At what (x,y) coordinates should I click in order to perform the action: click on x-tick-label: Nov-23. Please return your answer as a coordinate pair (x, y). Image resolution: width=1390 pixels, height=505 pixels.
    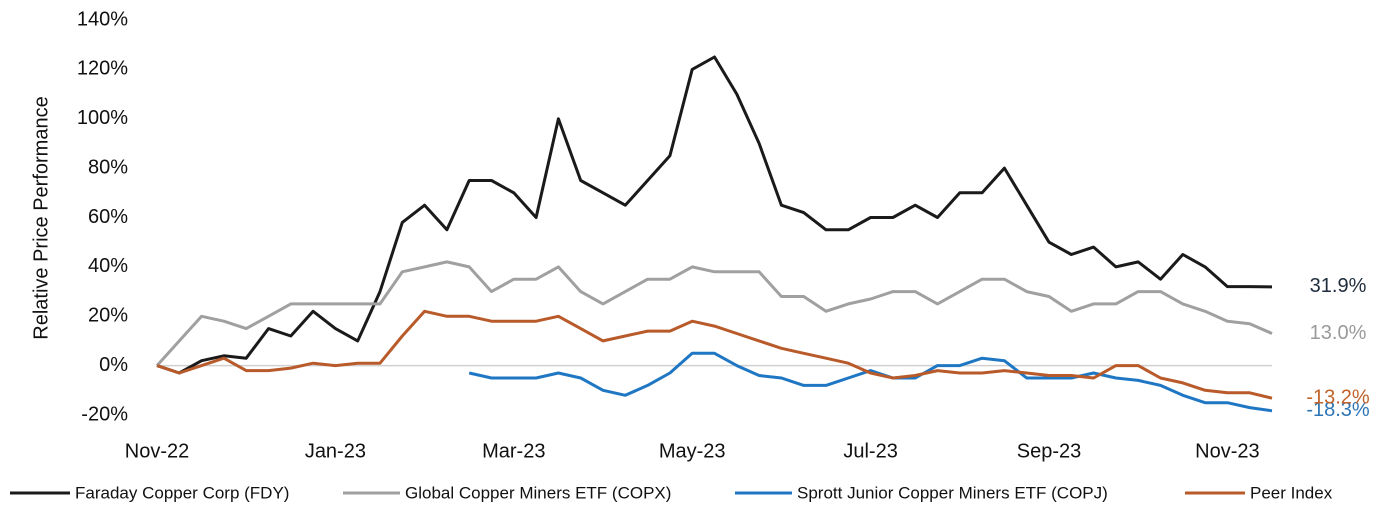
    Looking at the image, I should click on (1227, 451).